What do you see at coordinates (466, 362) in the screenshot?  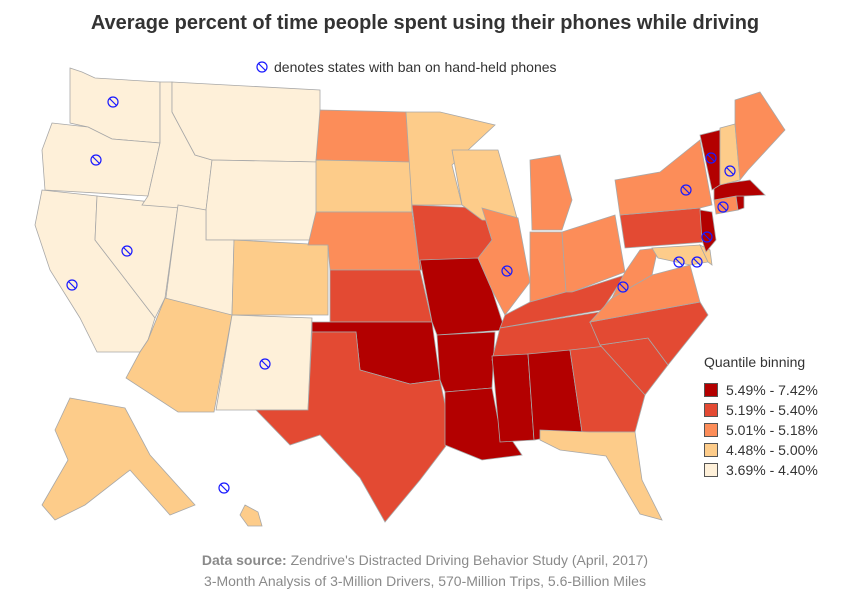 I see `state-arkansas` at bounding box center [466, 362].